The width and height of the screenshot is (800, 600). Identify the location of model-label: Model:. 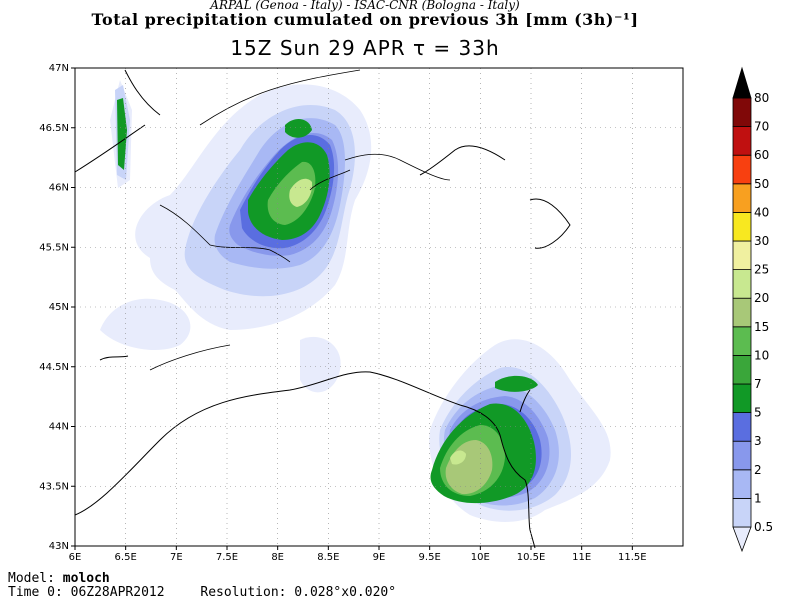
(31, 578).